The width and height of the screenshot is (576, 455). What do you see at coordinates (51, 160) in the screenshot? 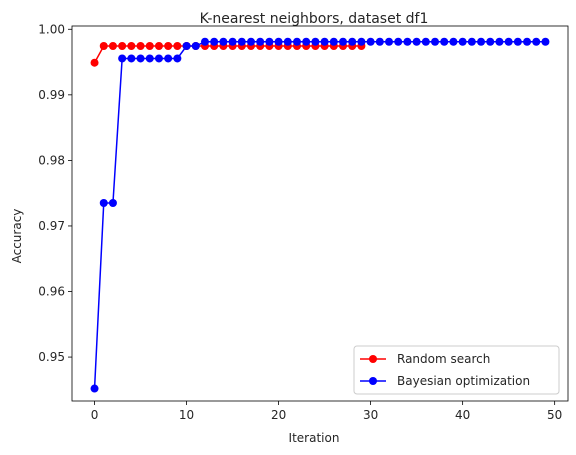
I see `y-tick-label: 0.98` at bounding box center [51, 160].